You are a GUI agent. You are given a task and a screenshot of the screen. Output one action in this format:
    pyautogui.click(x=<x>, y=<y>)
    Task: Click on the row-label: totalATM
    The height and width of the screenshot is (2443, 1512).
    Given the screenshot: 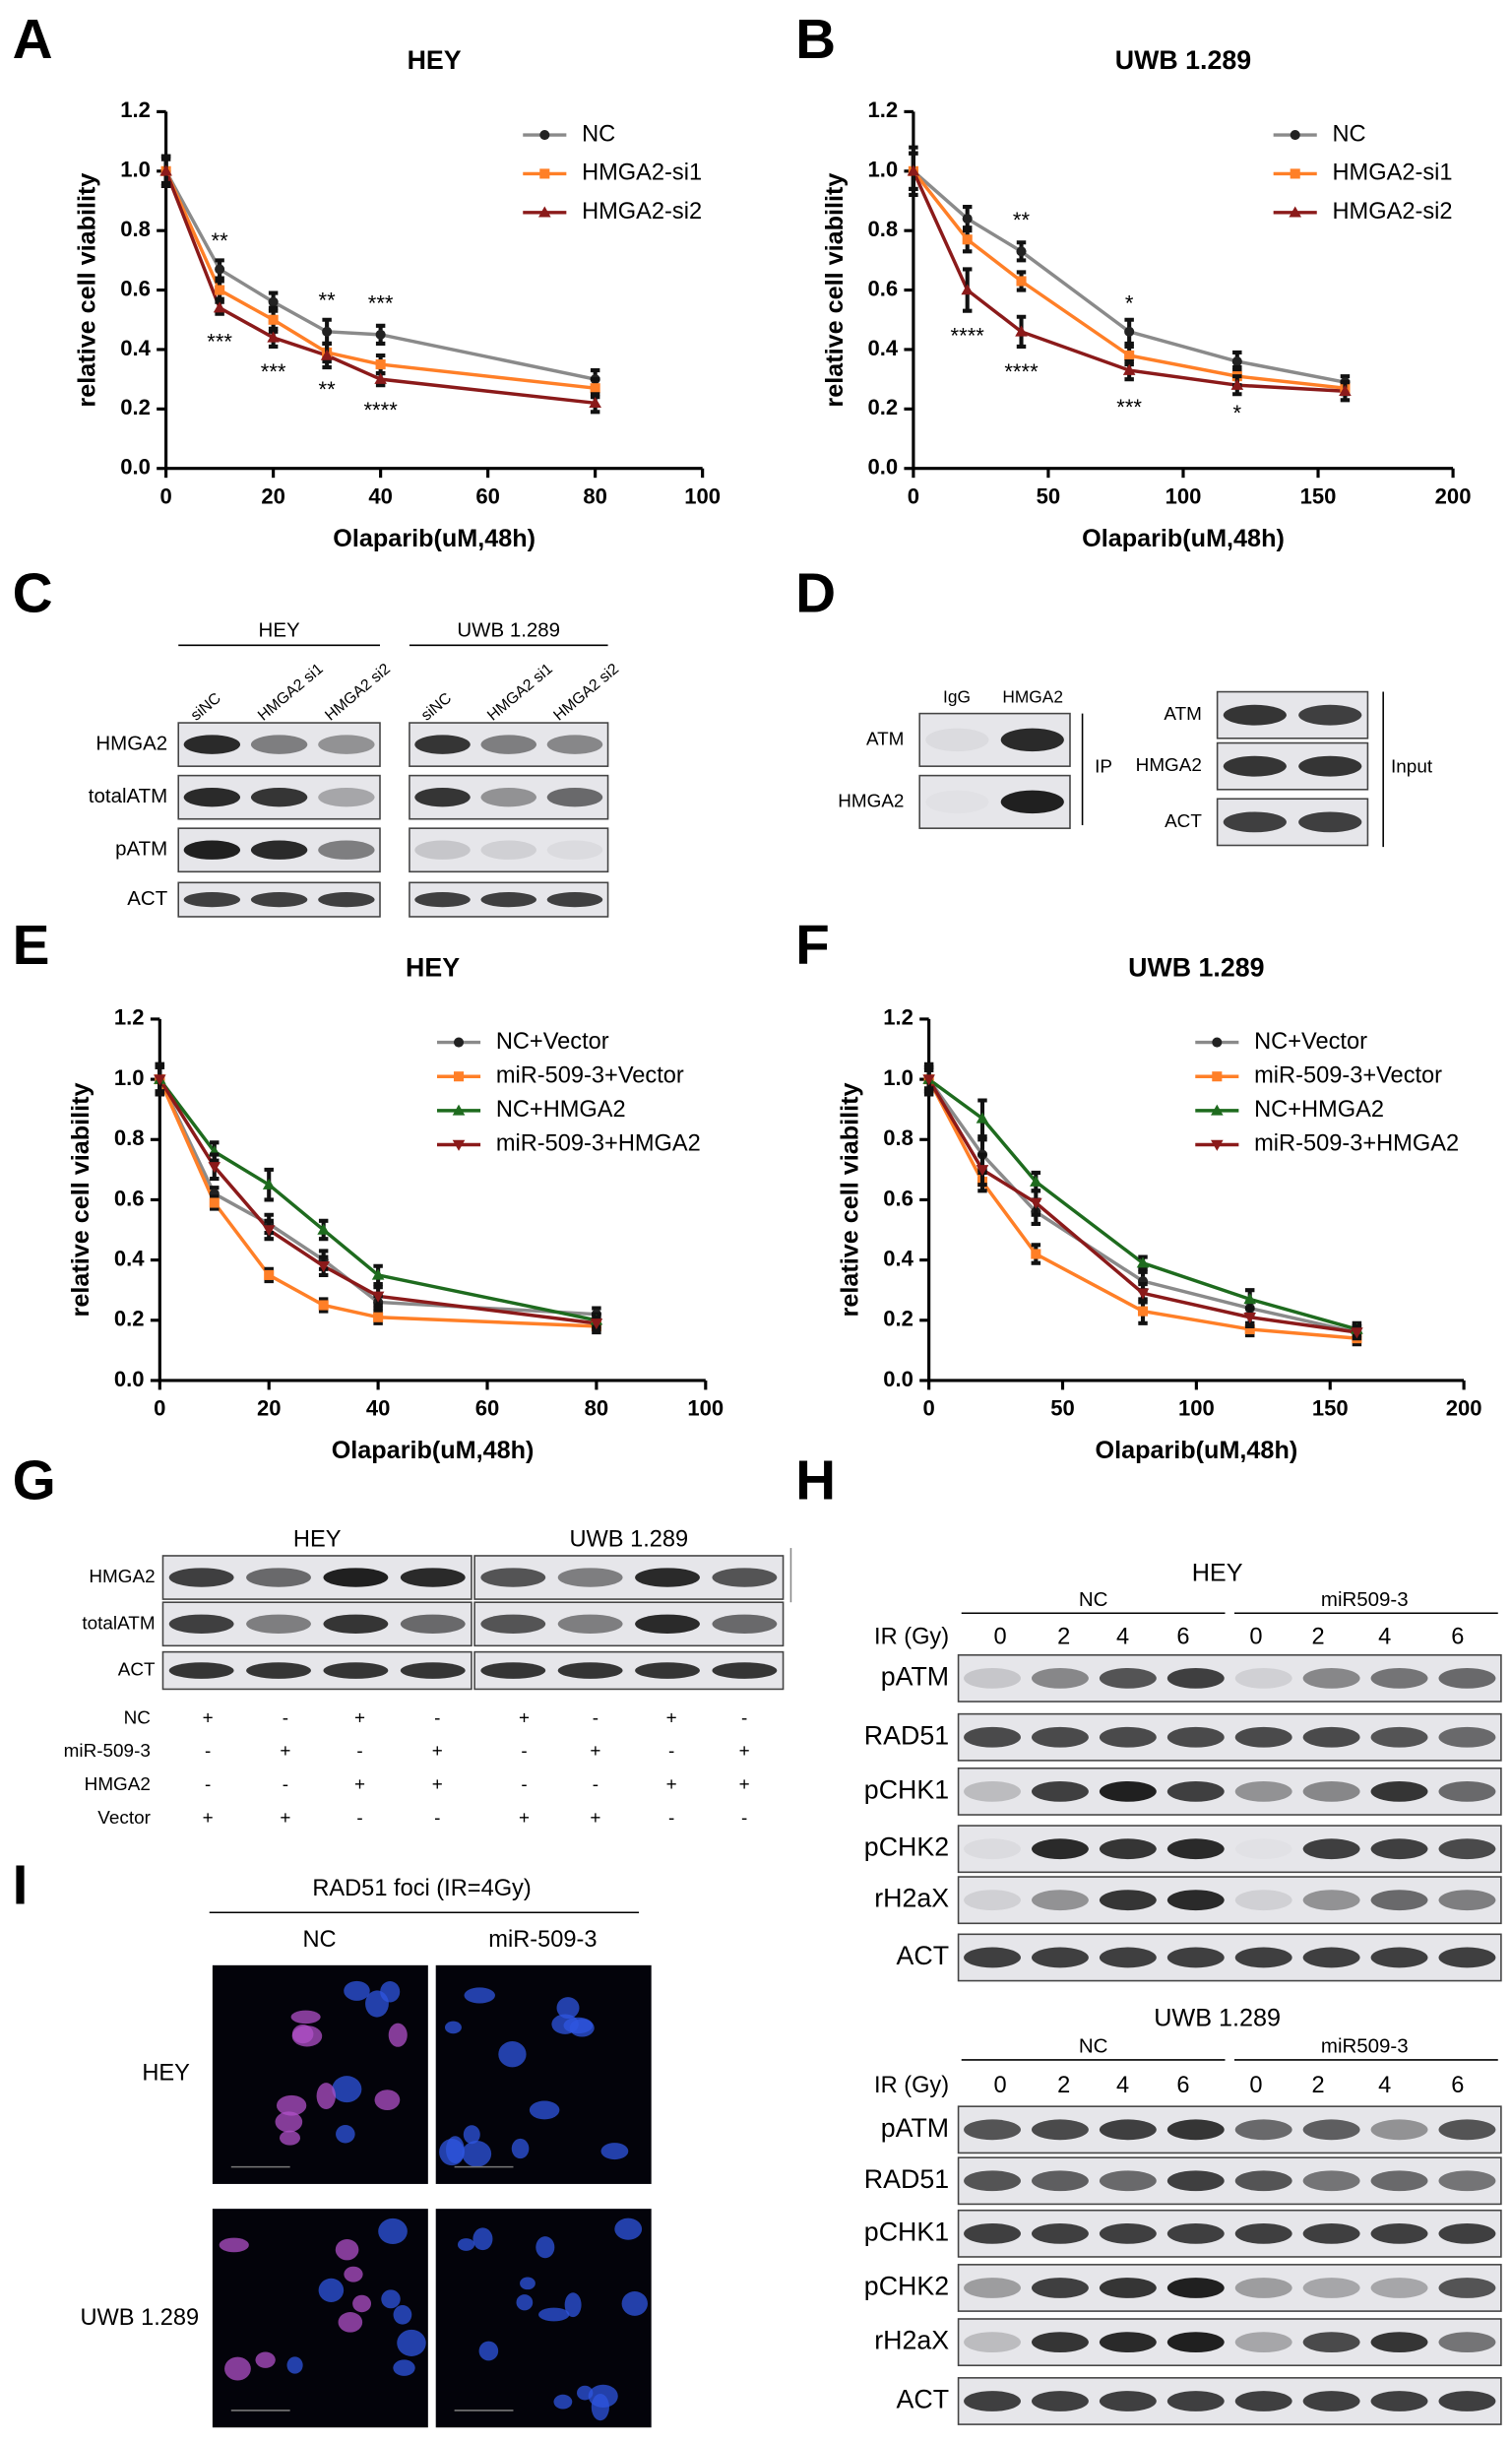 What is the action you would take?
    pyautogui.click(x=118, y=1623)
    